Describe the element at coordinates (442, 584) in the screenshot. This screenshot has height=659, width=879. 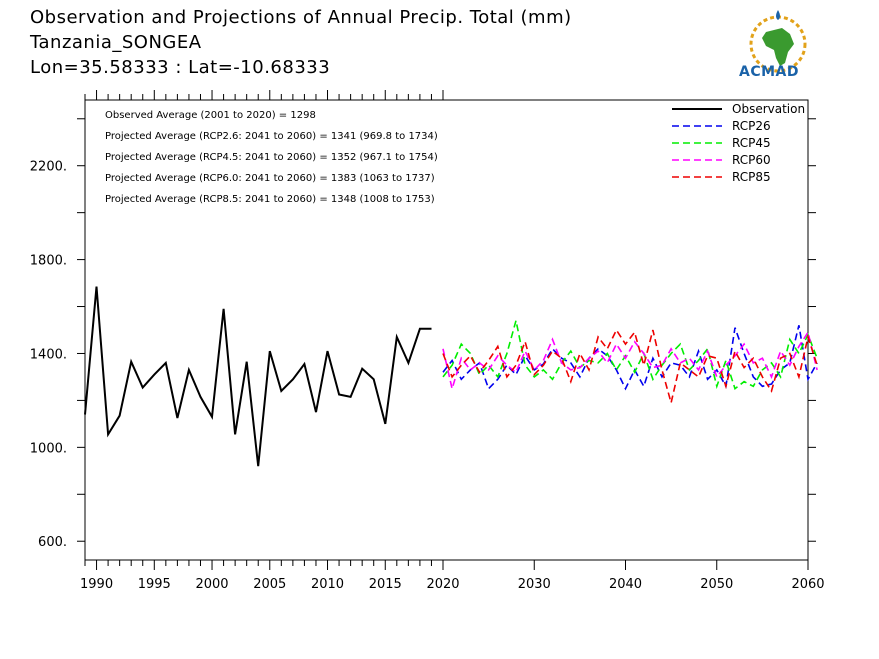
I see `x-tick-label: 2020` at that location.